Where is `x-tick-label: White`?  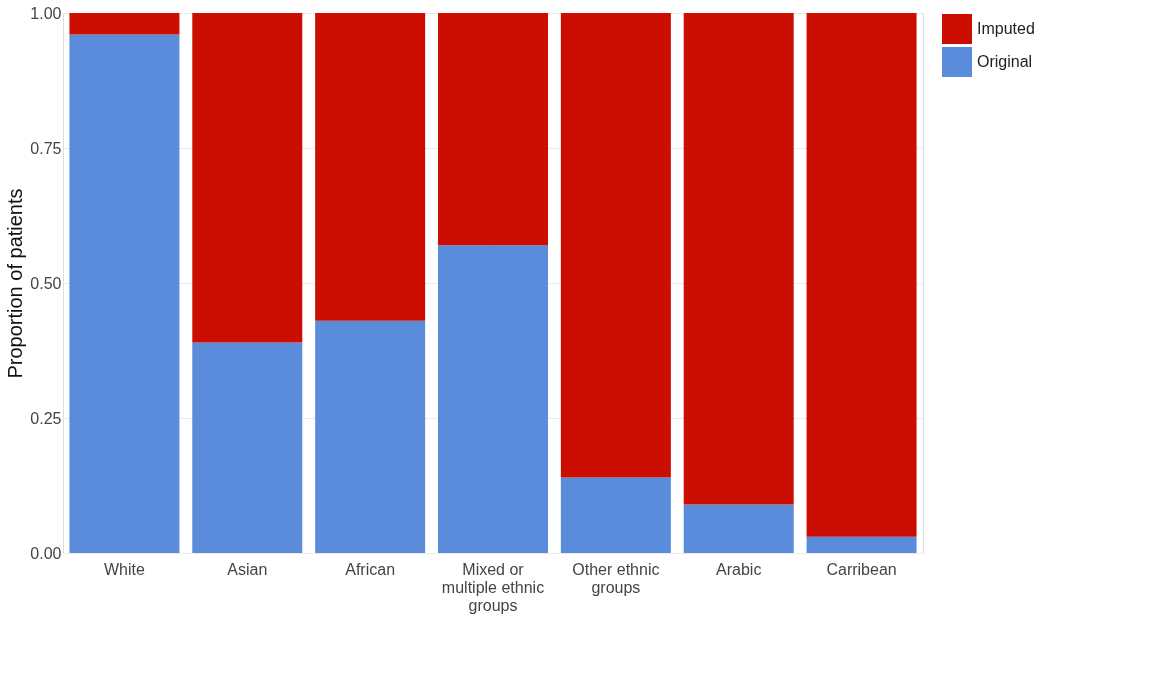 x-tick-label: White is located at coordinates (124, 569).